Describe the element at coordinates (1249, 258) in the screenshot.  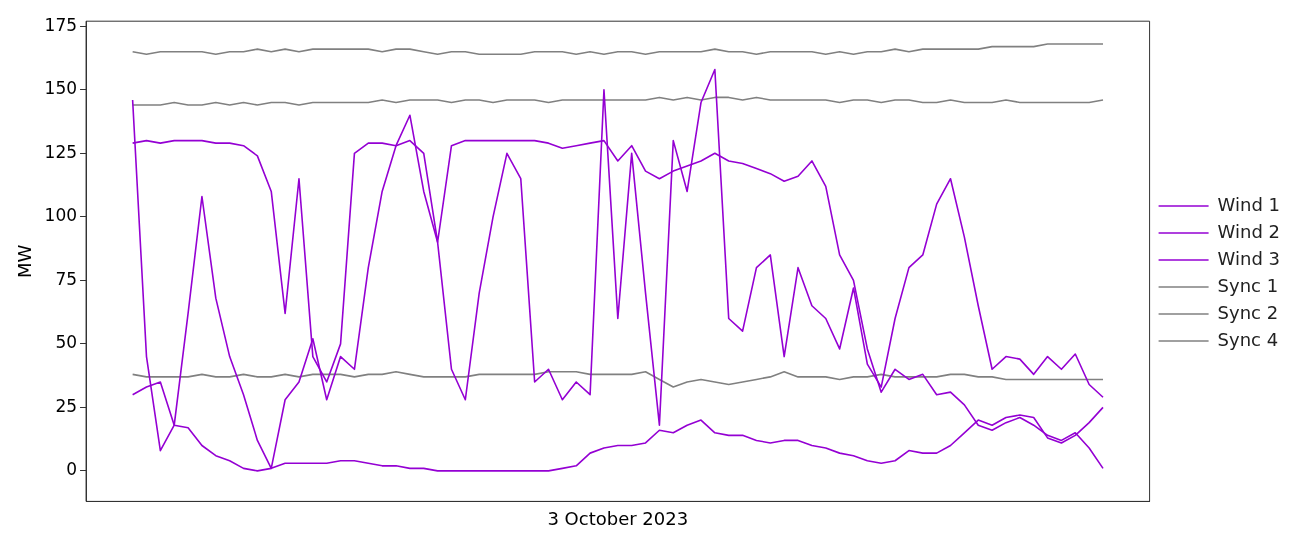
I see `legend-label: Wind 3` at that location.